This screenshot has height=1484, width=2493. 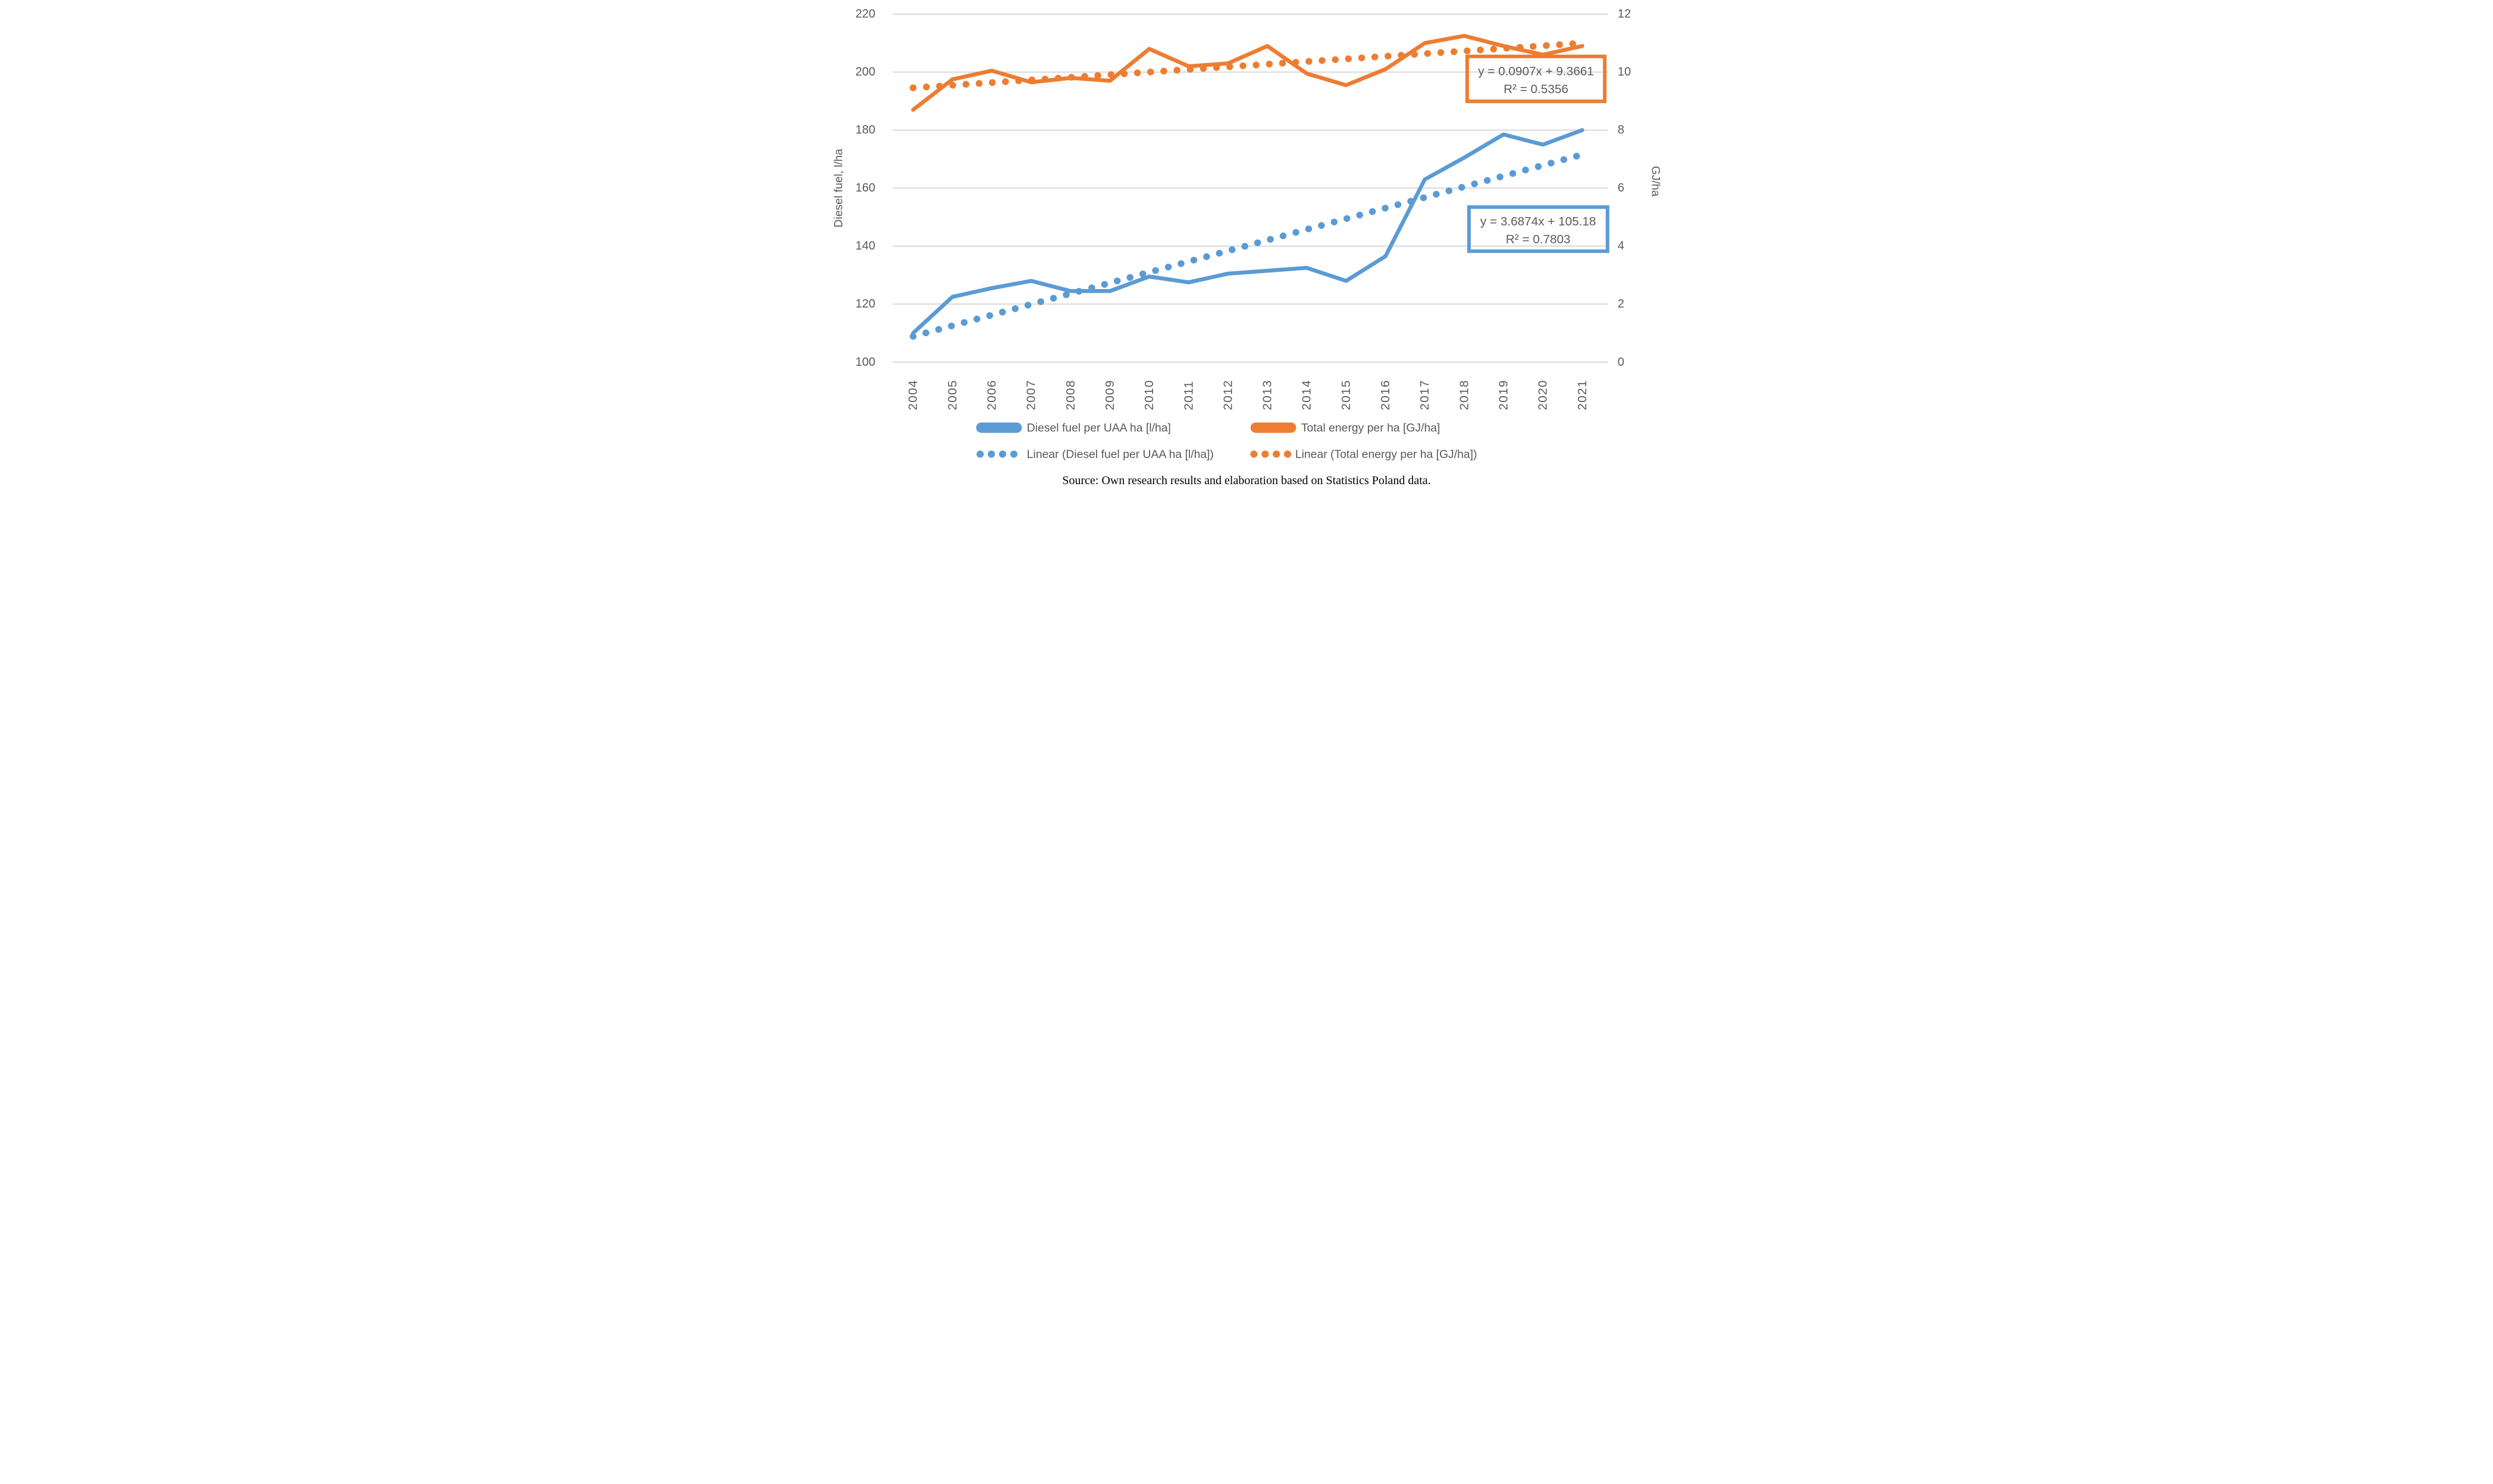 I want to click on x-year-label: 2009, so click(x=1110, y=394).